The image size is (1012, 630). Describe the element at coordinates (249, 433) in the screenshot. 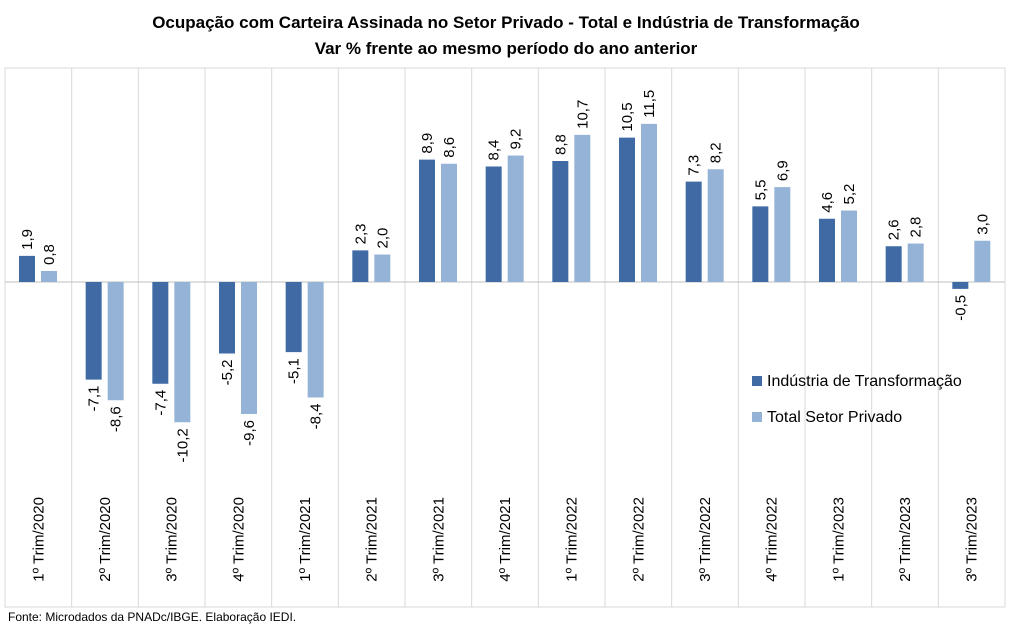

I see `data-label-total: -9,6` at that location.